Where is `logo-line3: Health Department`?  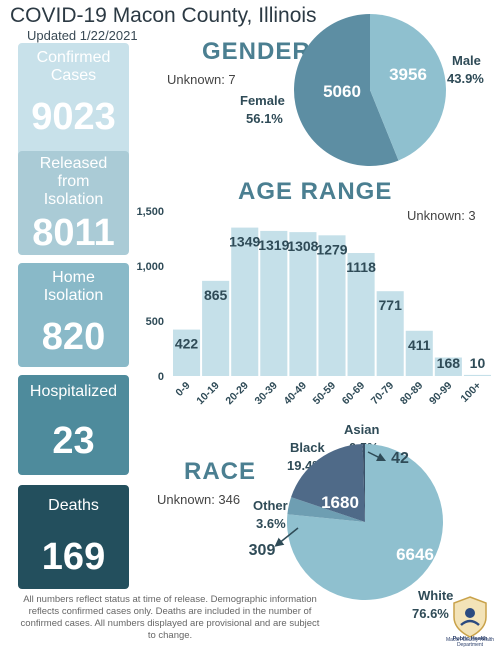
logo-line3: Health Department is located at coordinates (475, 642).